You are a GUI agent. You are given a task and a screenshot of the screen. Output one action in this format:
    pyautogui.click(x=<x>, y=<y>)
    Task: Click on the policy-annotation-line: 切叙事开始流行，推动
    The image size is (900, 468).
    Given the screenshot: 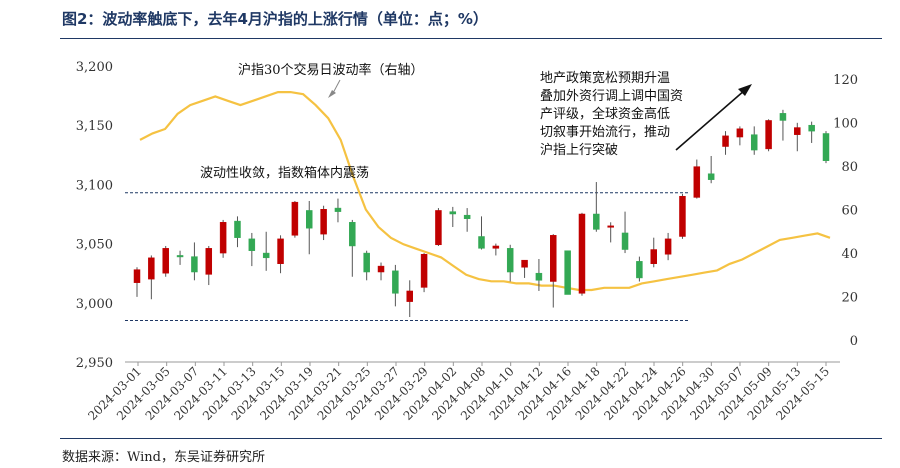 What is the action you would take?
    pyautogui.click(x=605, y=132)
    